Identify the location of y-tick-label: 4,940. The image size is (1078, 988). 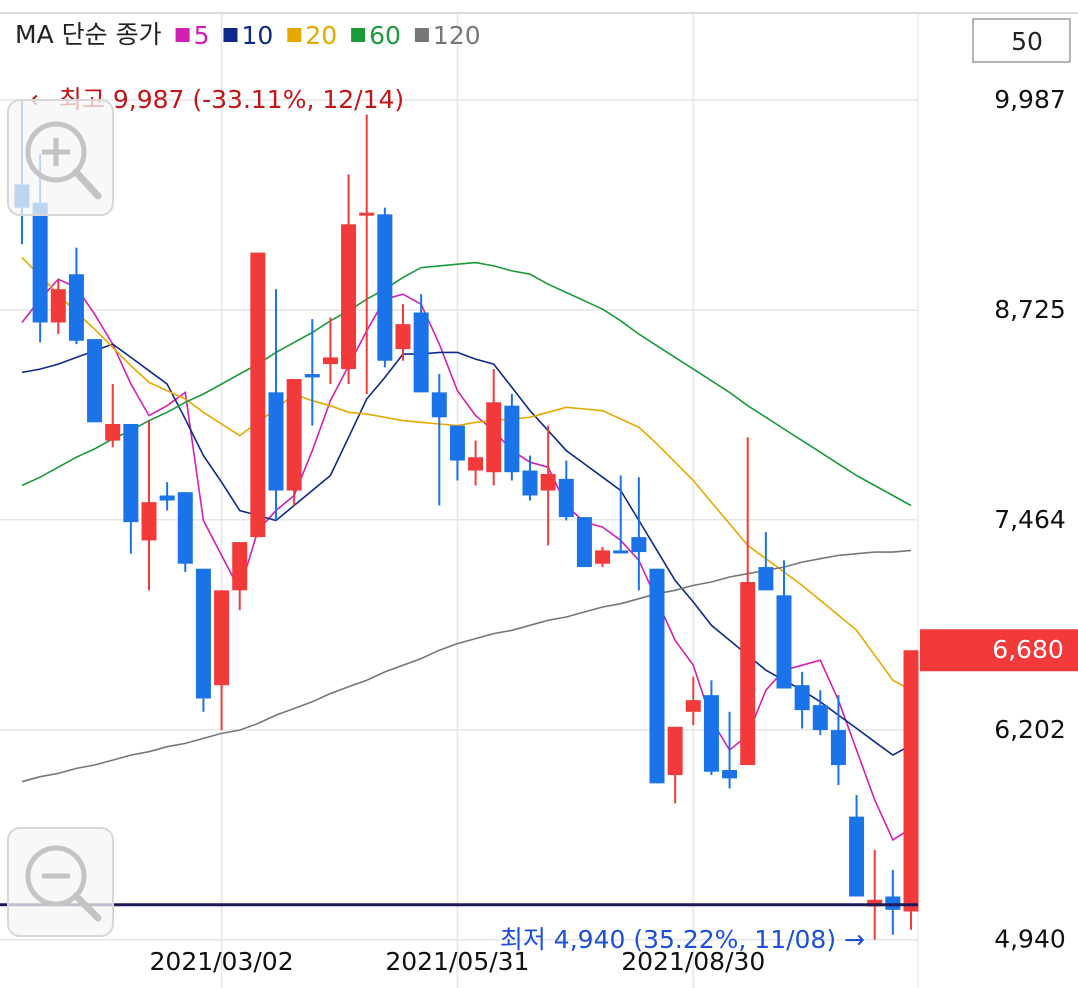
(1030, 939).